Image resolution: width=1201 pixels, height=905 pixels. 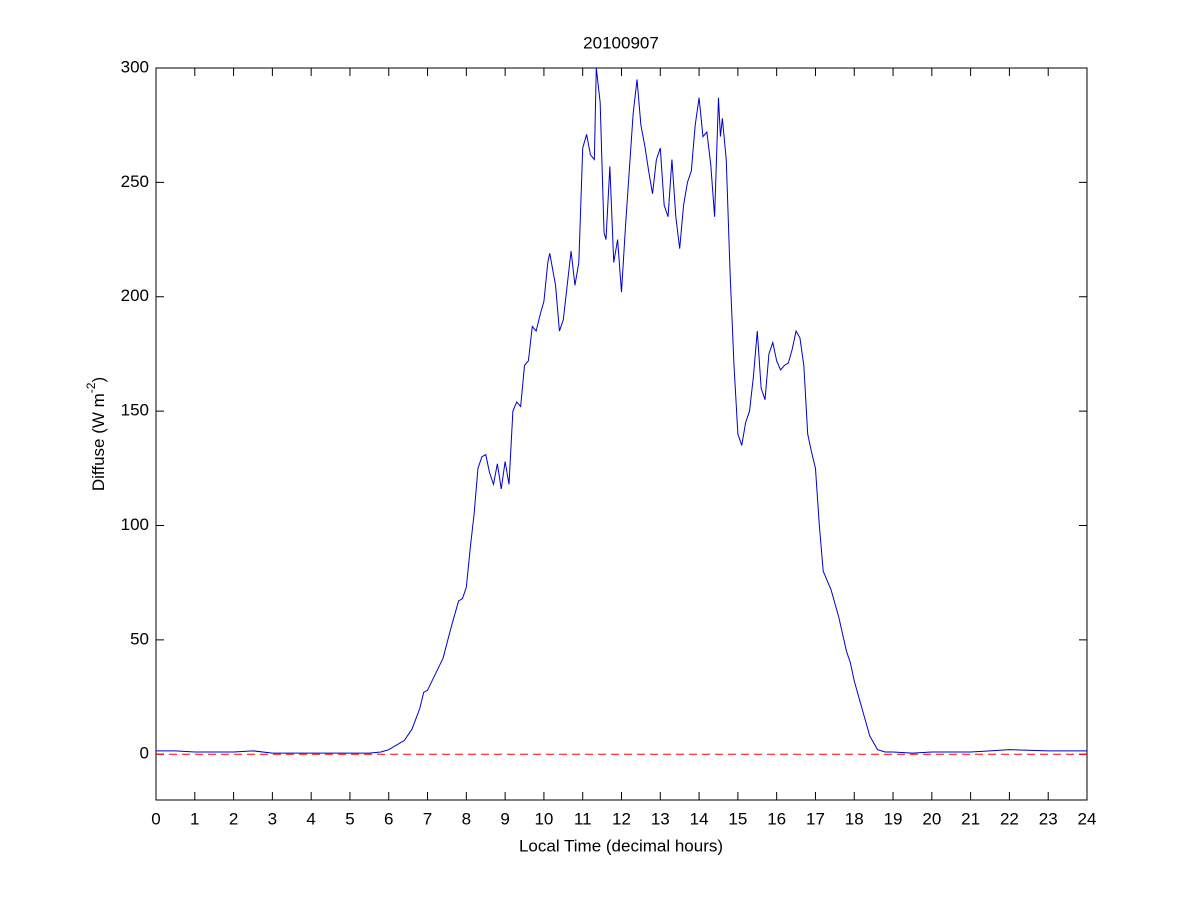 What do you see at coordinates (310, 818) in the screenshot?
I see `x-tick-label: 4` at bounding box center [310, 818].